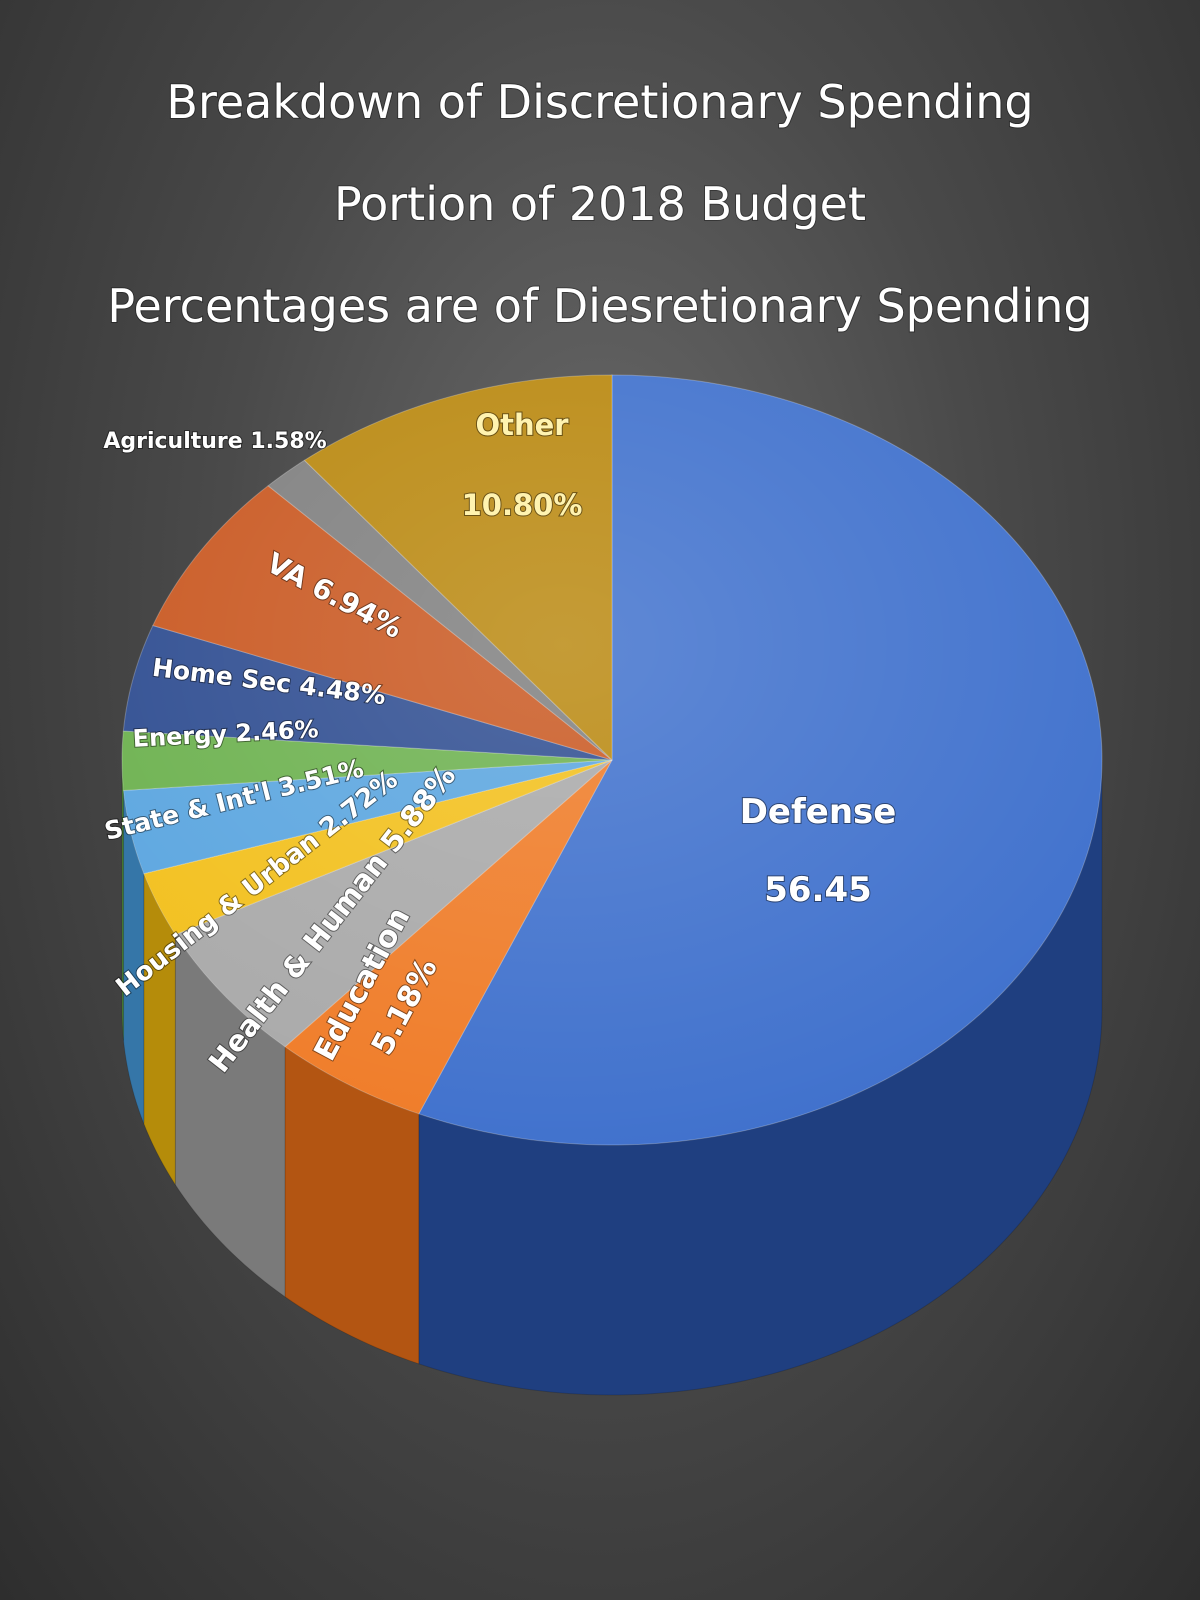 The height and width of the screenshot is (1600, 1200). Describe the element at coordinates (818, 890) in the screenshot. I see `slice-label-defense-line-2: 56.45` at that location.